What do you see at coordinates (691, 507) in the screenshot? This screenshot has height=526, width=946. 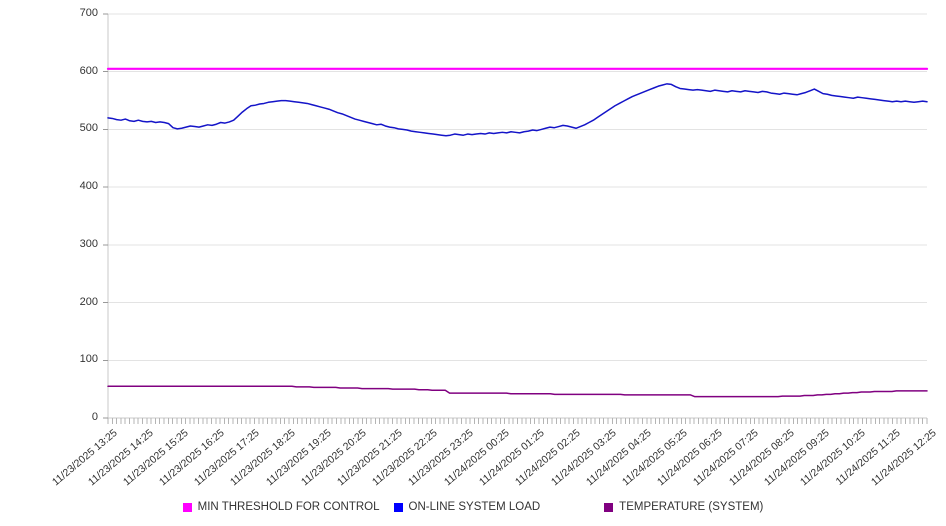 I see `legend-label: TEMPERATURE (SYSTEM)` at bounding box center [691, 507].